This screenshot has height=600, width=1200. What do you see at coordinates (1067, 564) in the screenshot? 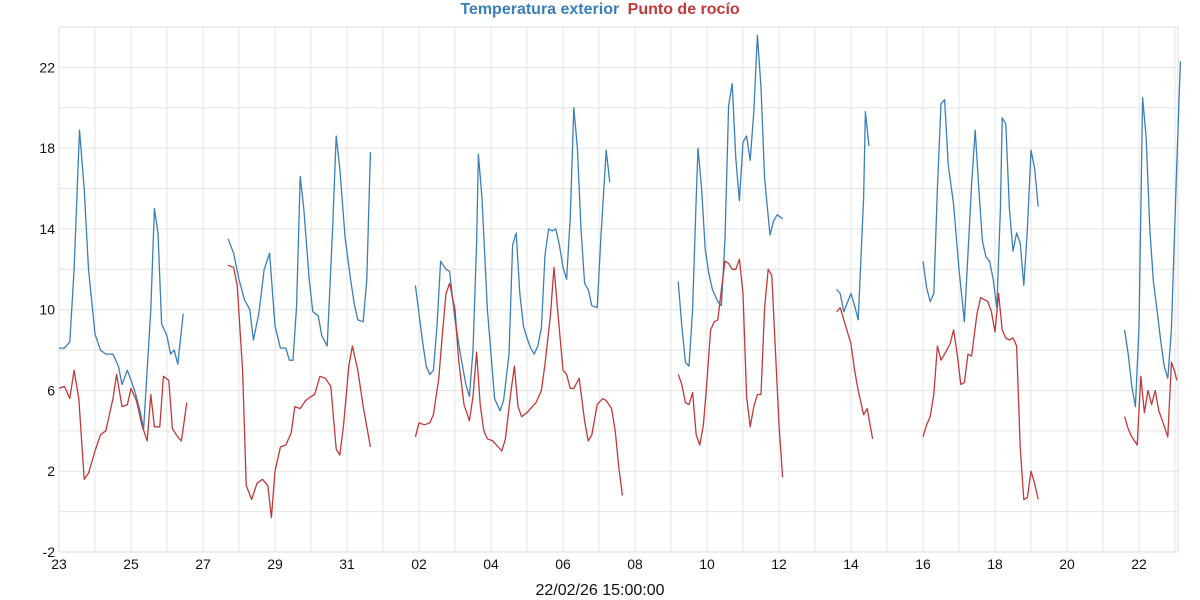
I see `x-tick-label: 20` at bounding box center [1067, 564].